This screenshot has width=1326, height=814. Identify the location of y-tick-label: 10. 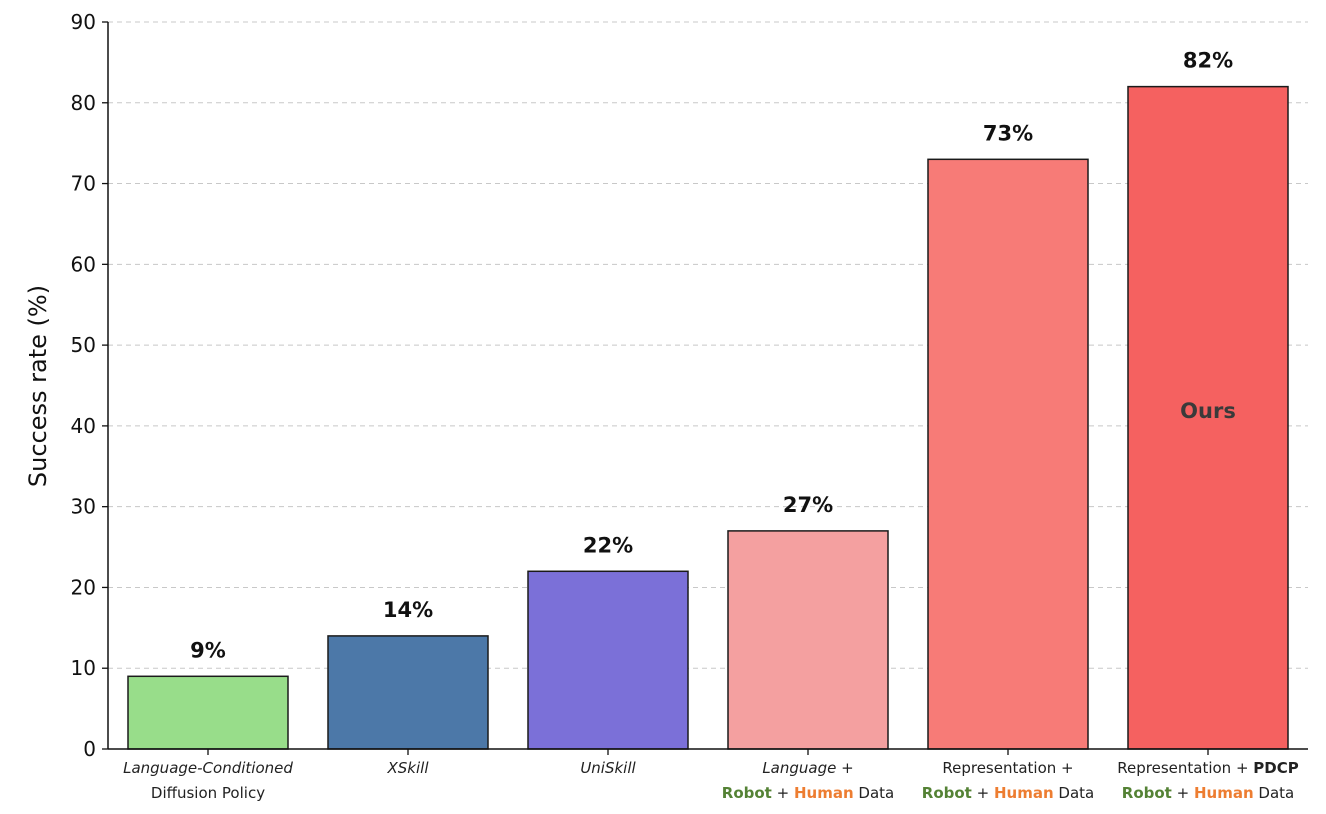
(83, 668).